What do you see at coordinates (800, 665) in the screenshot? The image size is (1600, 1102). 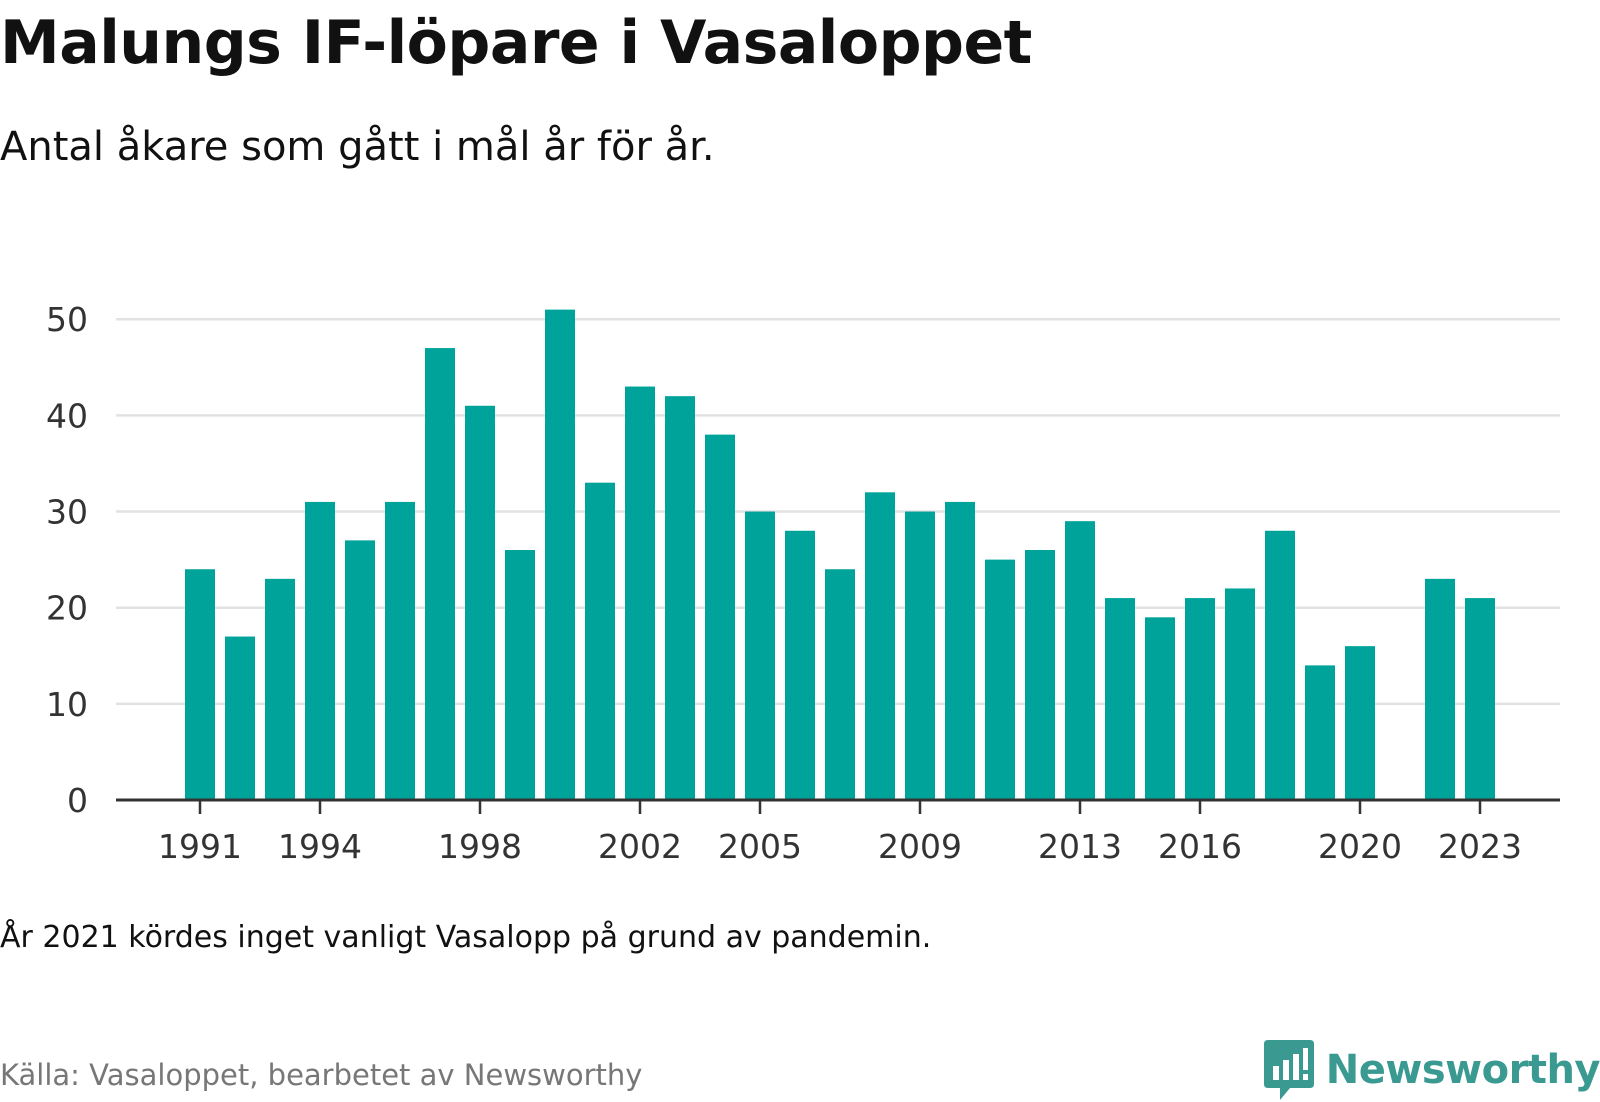 I see `bar-2006` at bounding box center [800, 665].